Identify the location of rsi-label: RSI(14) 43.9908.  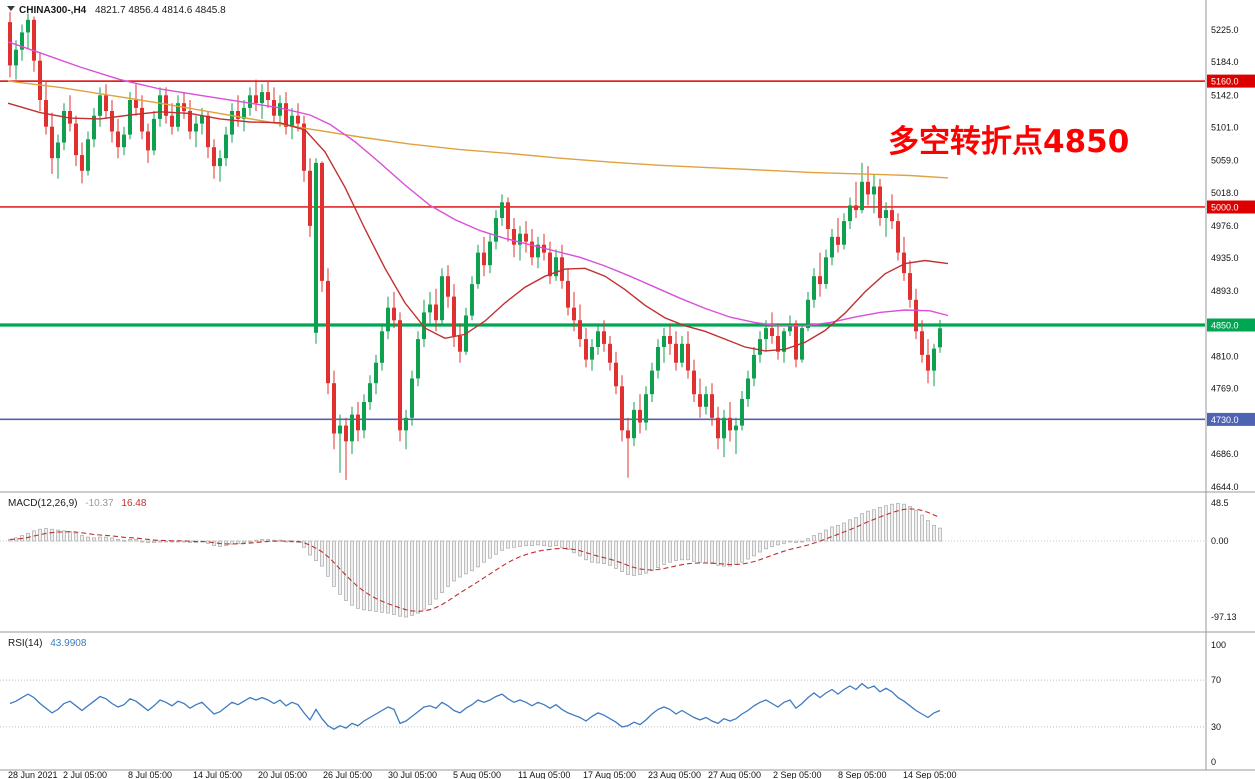
(47, 643).